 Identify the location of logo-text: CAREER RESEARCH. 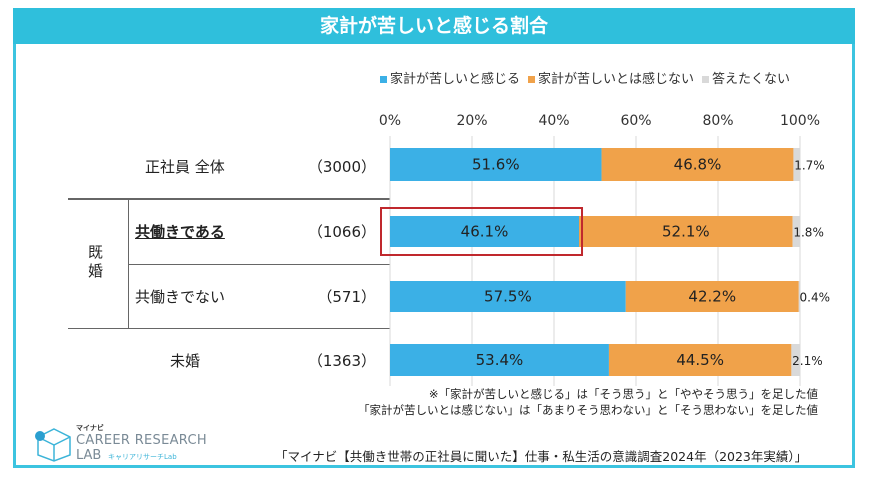
(141, 440).